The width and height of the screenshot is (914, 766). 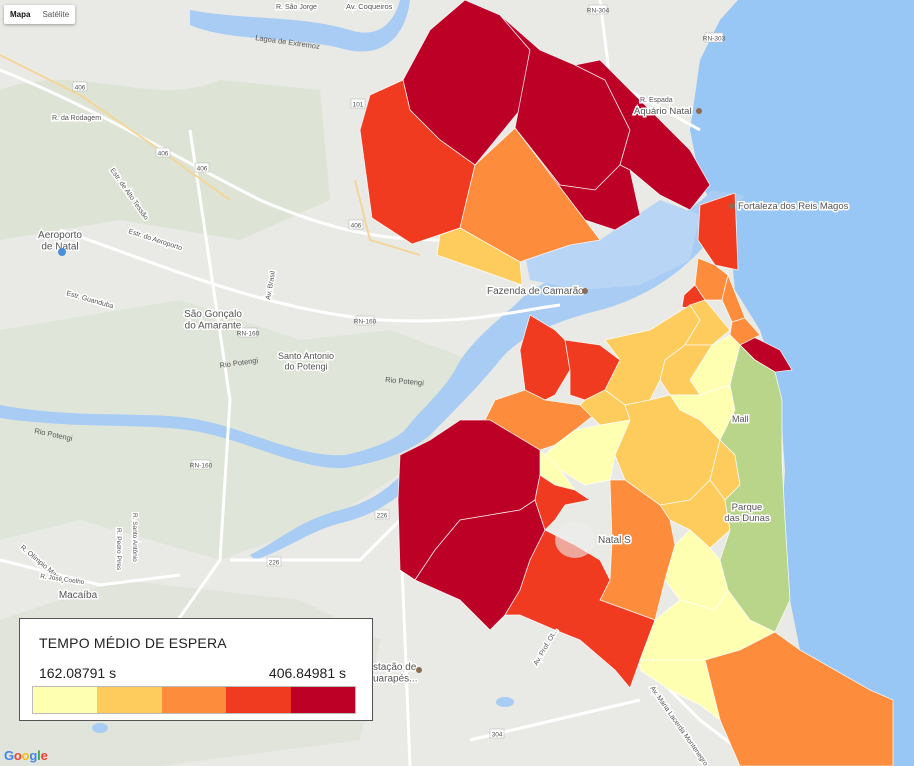 I want to click on label-natal-shopping: Natal S, so click(x=614, y=540).